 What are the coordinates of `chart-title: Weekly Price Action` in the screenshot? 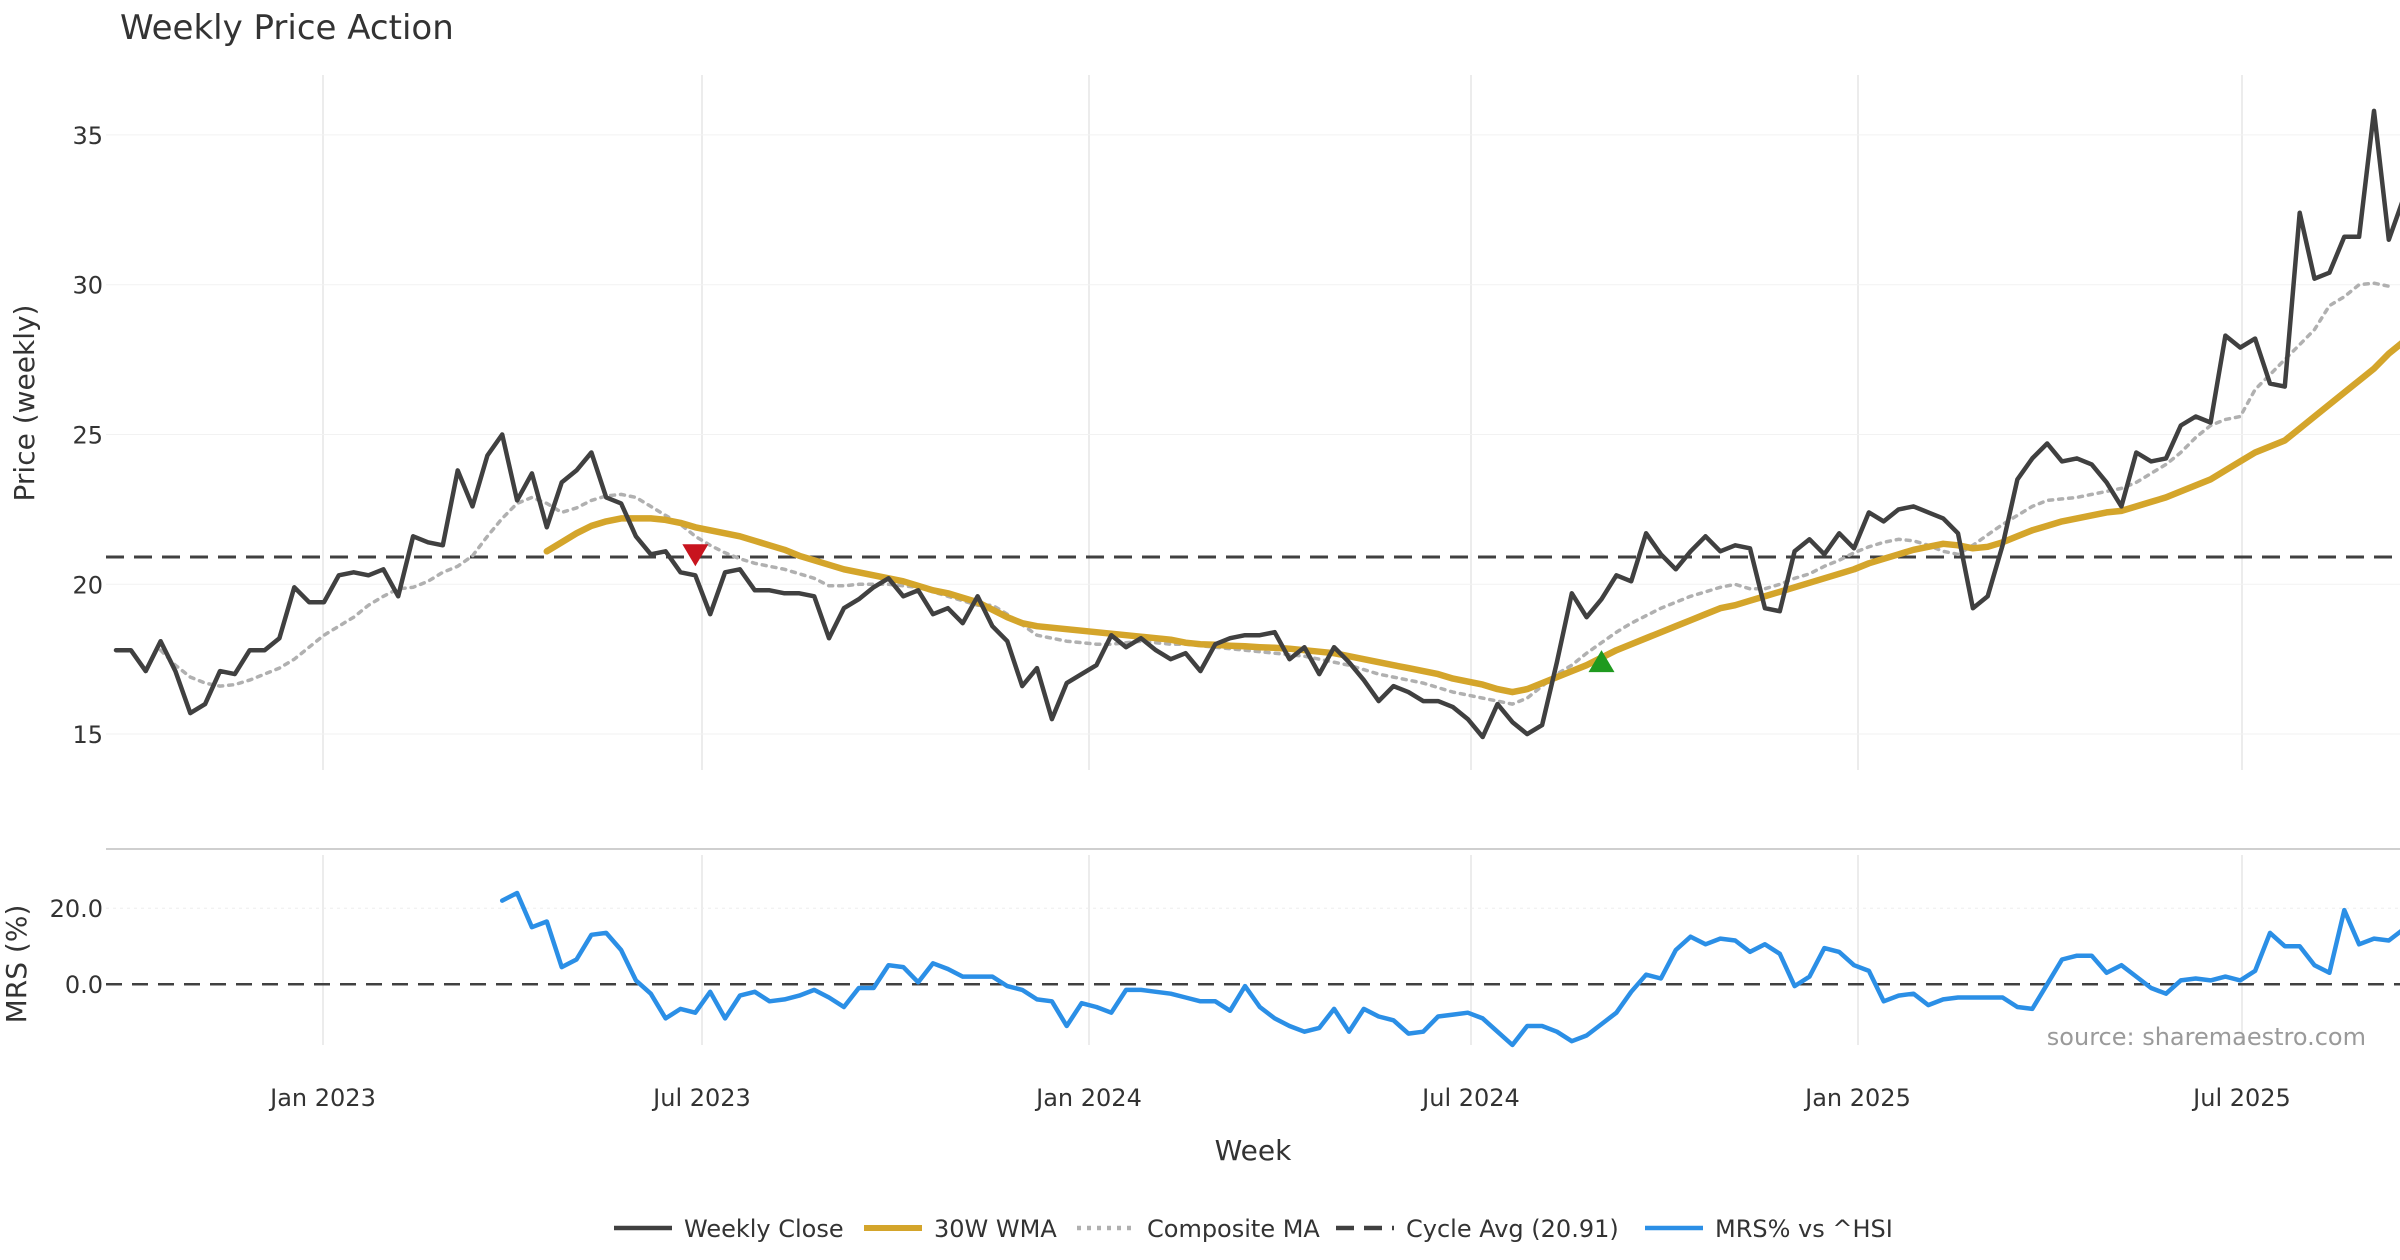 It's located at (287, 28).